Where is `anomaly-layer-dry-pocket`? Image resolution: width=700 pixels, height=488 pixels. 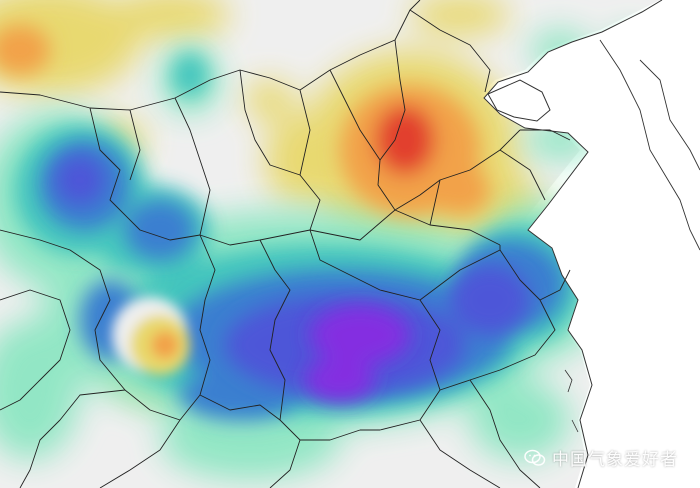
anomaly-layer-dry-pocket is located at coordinates (151, 336).